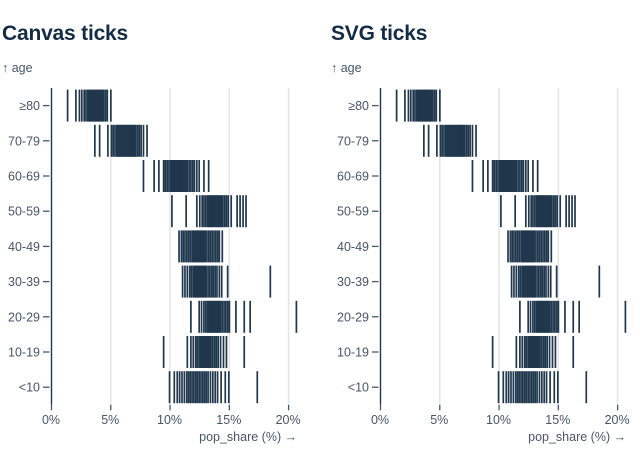 The width and height of the screenshot is (640, 466). I want to click on x-axis-label: pop_share (%) →, so click(248, 437).